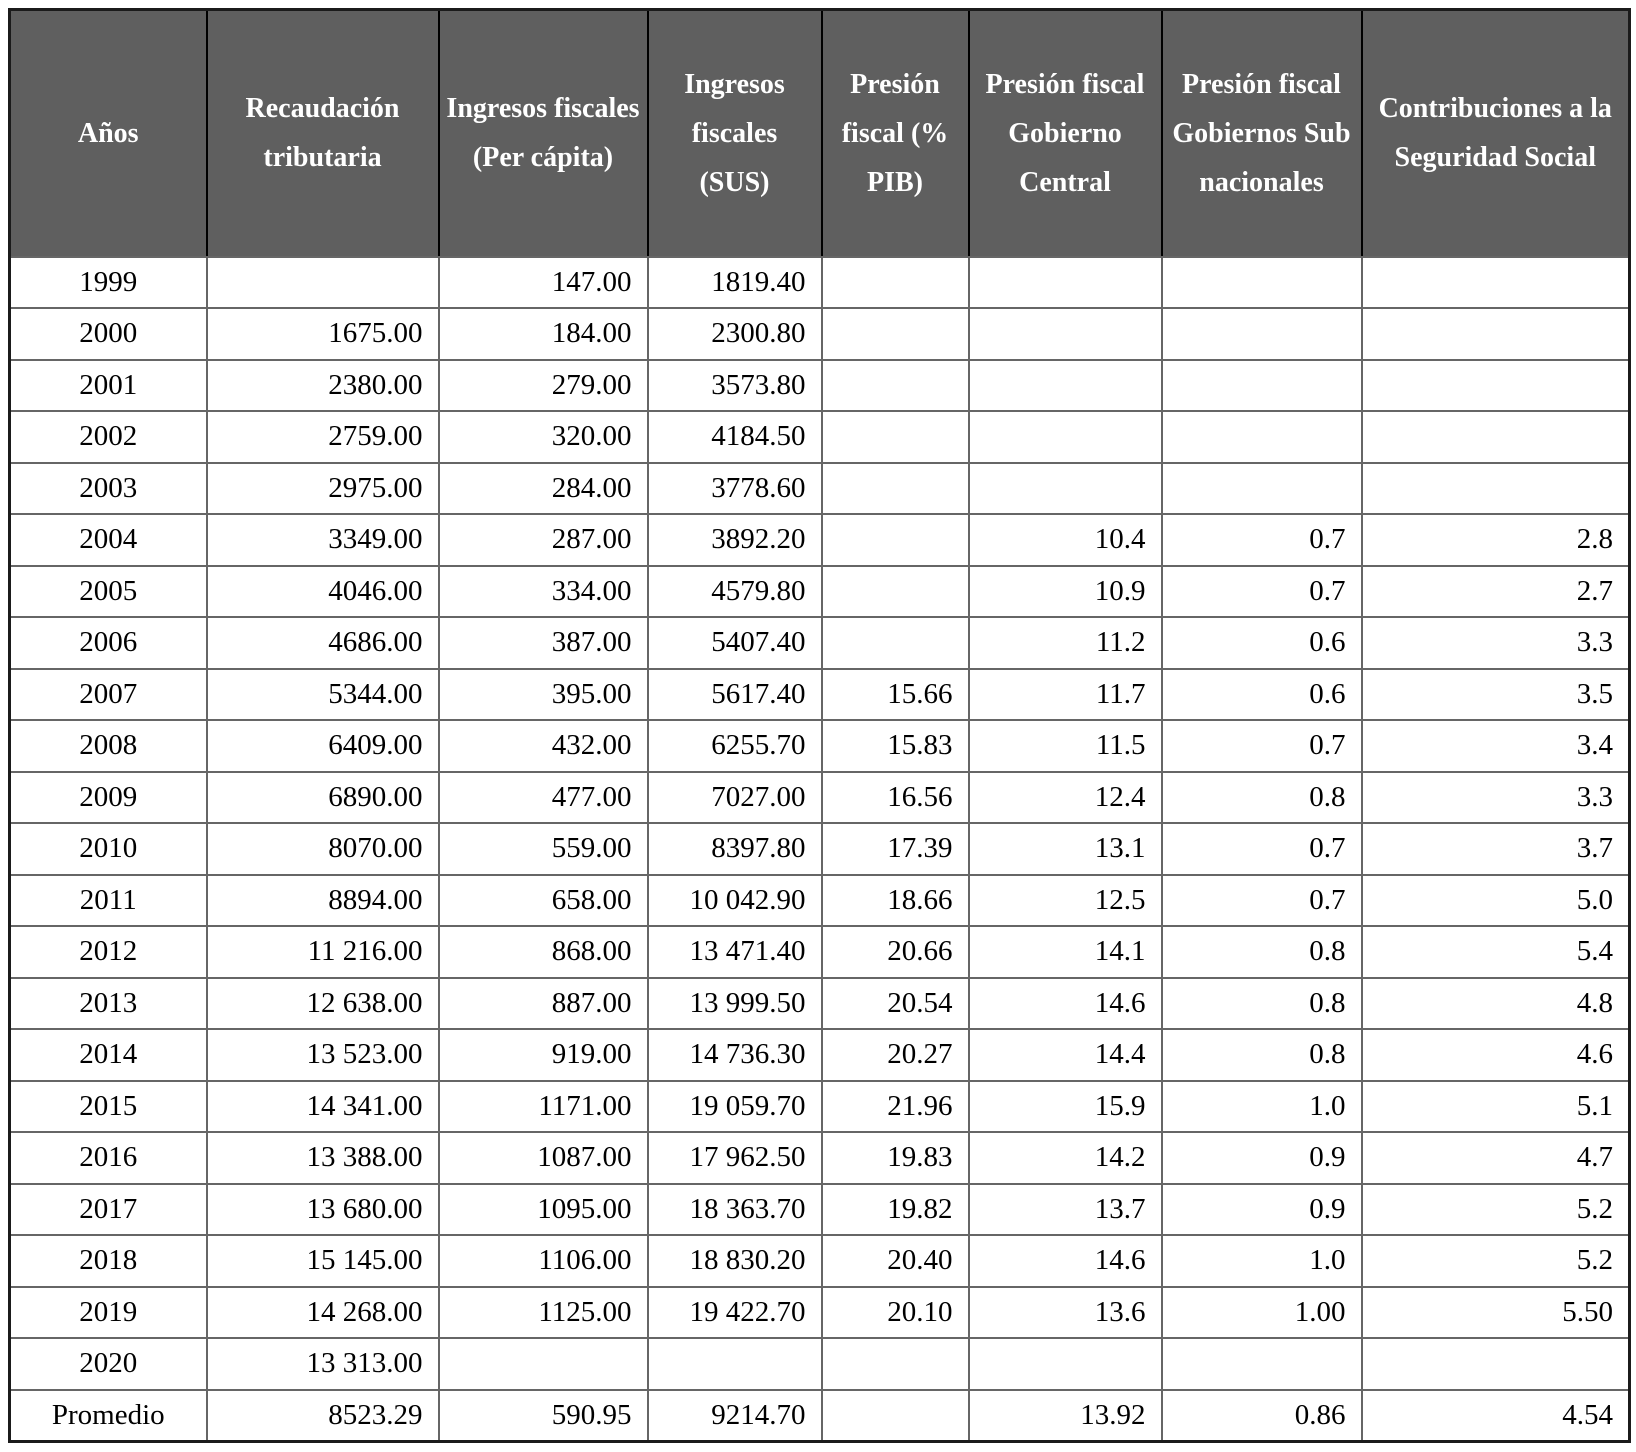  What do you see at coordinates (734, 1003) in the screenshot?
I see `value-cell: 13 999.50` at bounding box center [734, 1003].